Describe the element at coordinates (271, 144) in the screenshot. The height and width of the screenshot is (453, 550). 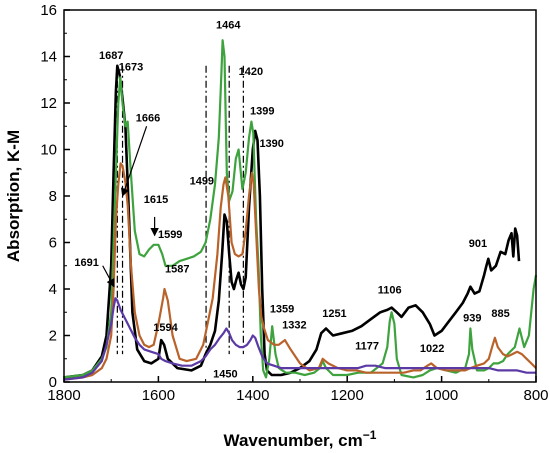
I see `peak-label-1390: 1390` at that location.